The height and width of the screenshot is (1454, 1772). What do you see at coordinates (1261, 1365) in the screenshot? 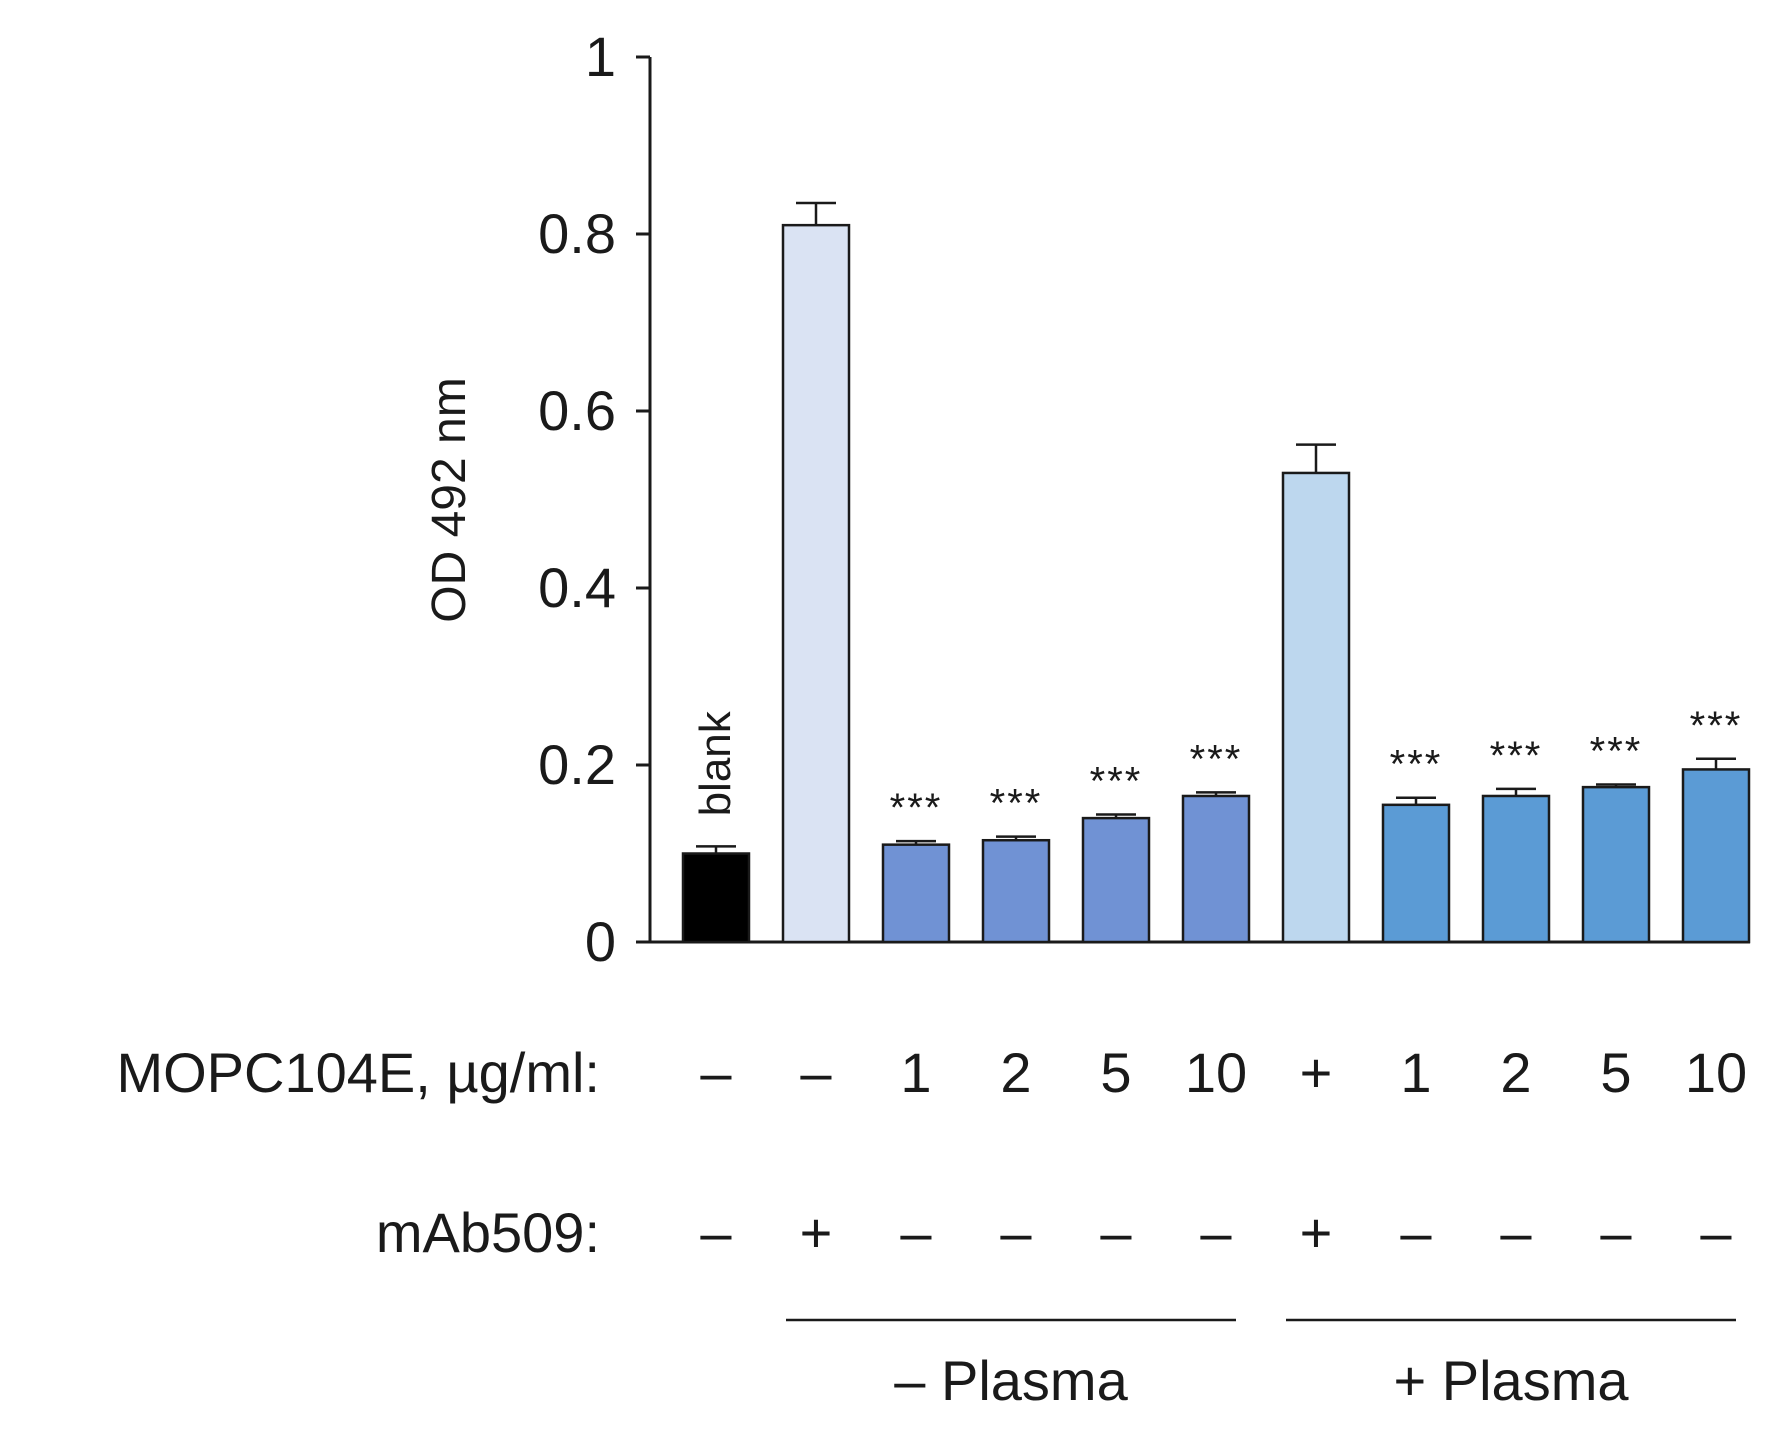
I see `group-brackets: – Plasma + Plasma` at bounding box center [1261, 1365].